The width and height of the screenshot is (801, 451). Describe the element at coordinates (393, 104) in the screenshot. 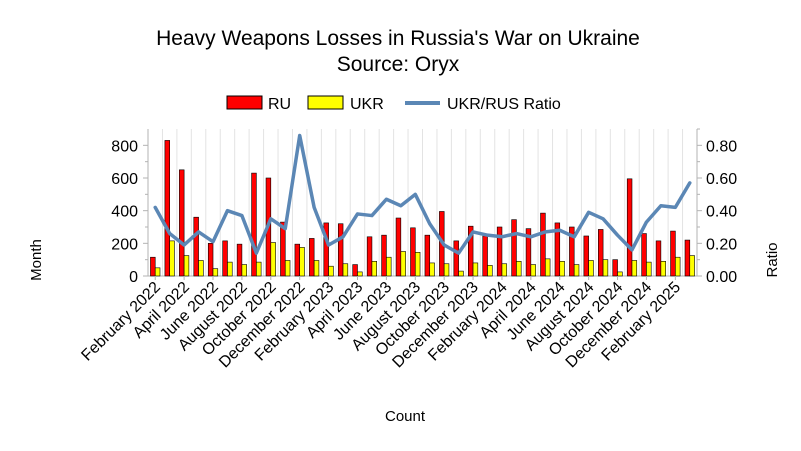

I see `legend: RU UKR UKR/RUS Ratio` at that location.